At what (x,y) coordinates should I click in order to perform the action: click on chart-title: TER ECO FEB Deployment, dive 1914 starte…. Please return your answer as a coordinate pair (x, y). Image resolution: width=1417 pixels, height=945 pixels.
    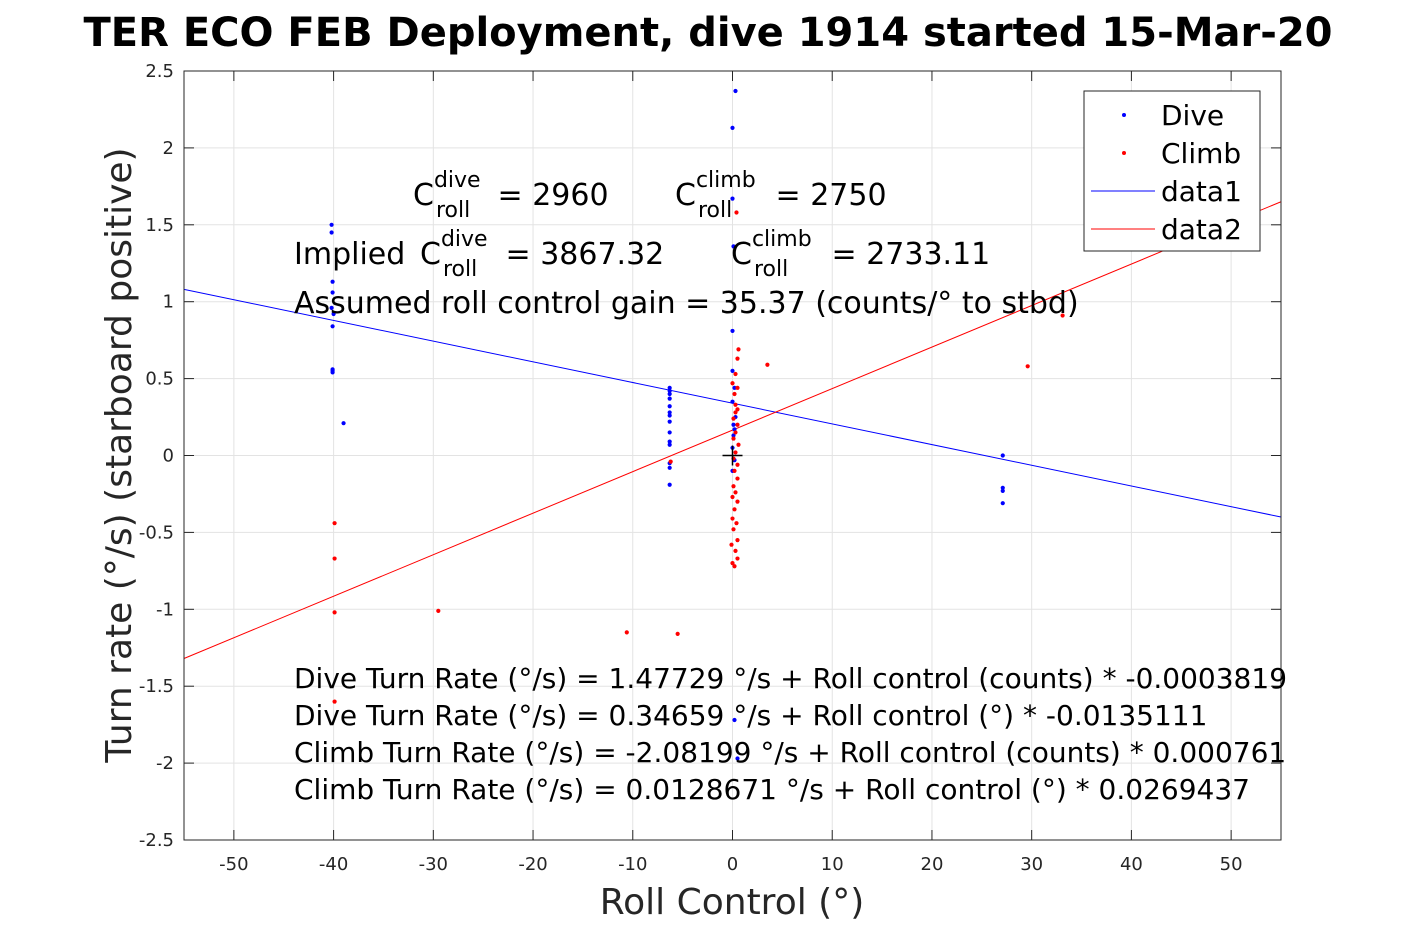
    Looking at the image, I should click on (707, 33).